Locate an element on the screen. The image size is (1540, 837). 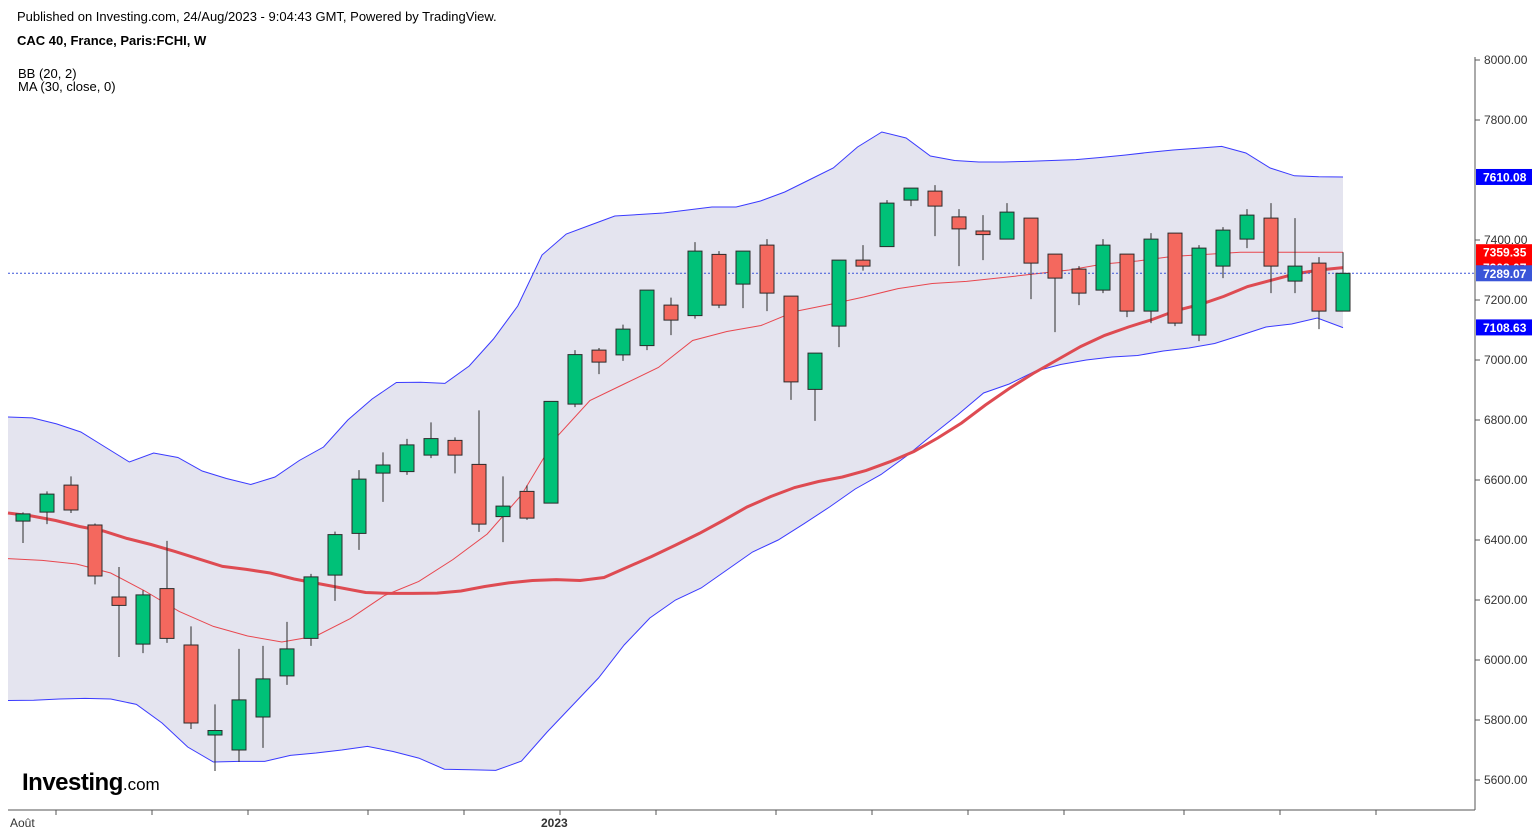
price-label-text: 7359.35 is located at coordinates (1505, 253).